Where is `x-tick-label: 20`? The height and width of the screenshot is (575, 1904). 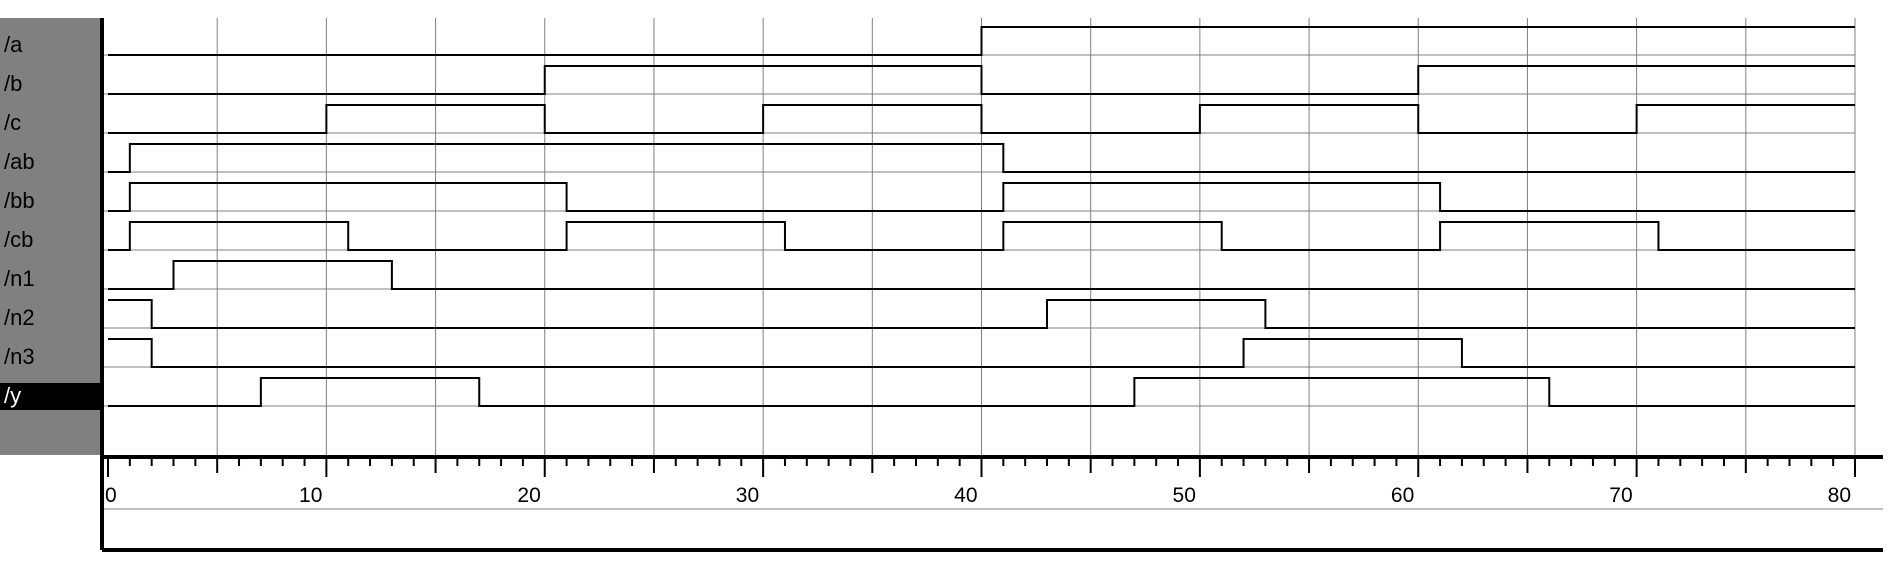
x-tick-label: 20 is located at coordinates (528, 495).